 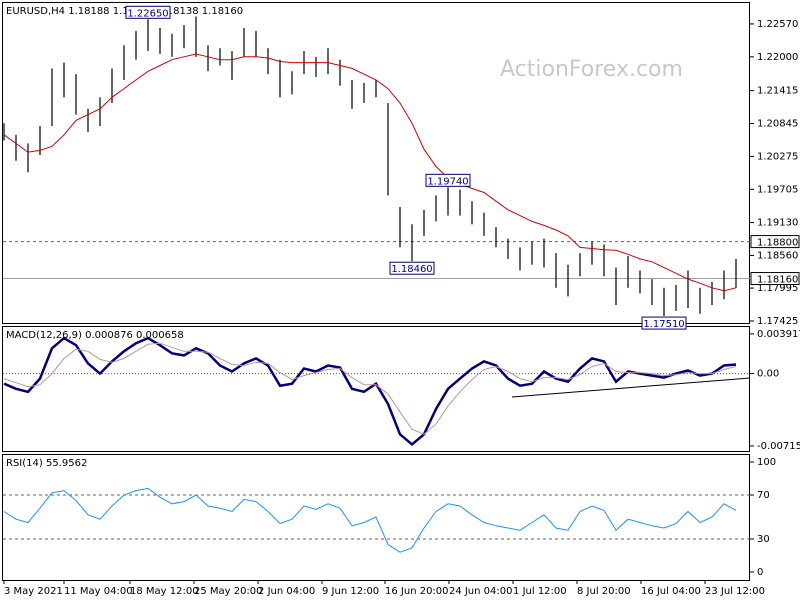 What do you see at coordinates (417, 591) in the screenshot?
I see `x-tick-label: 16 Jun 20:00` at bounding box center [417, 591].